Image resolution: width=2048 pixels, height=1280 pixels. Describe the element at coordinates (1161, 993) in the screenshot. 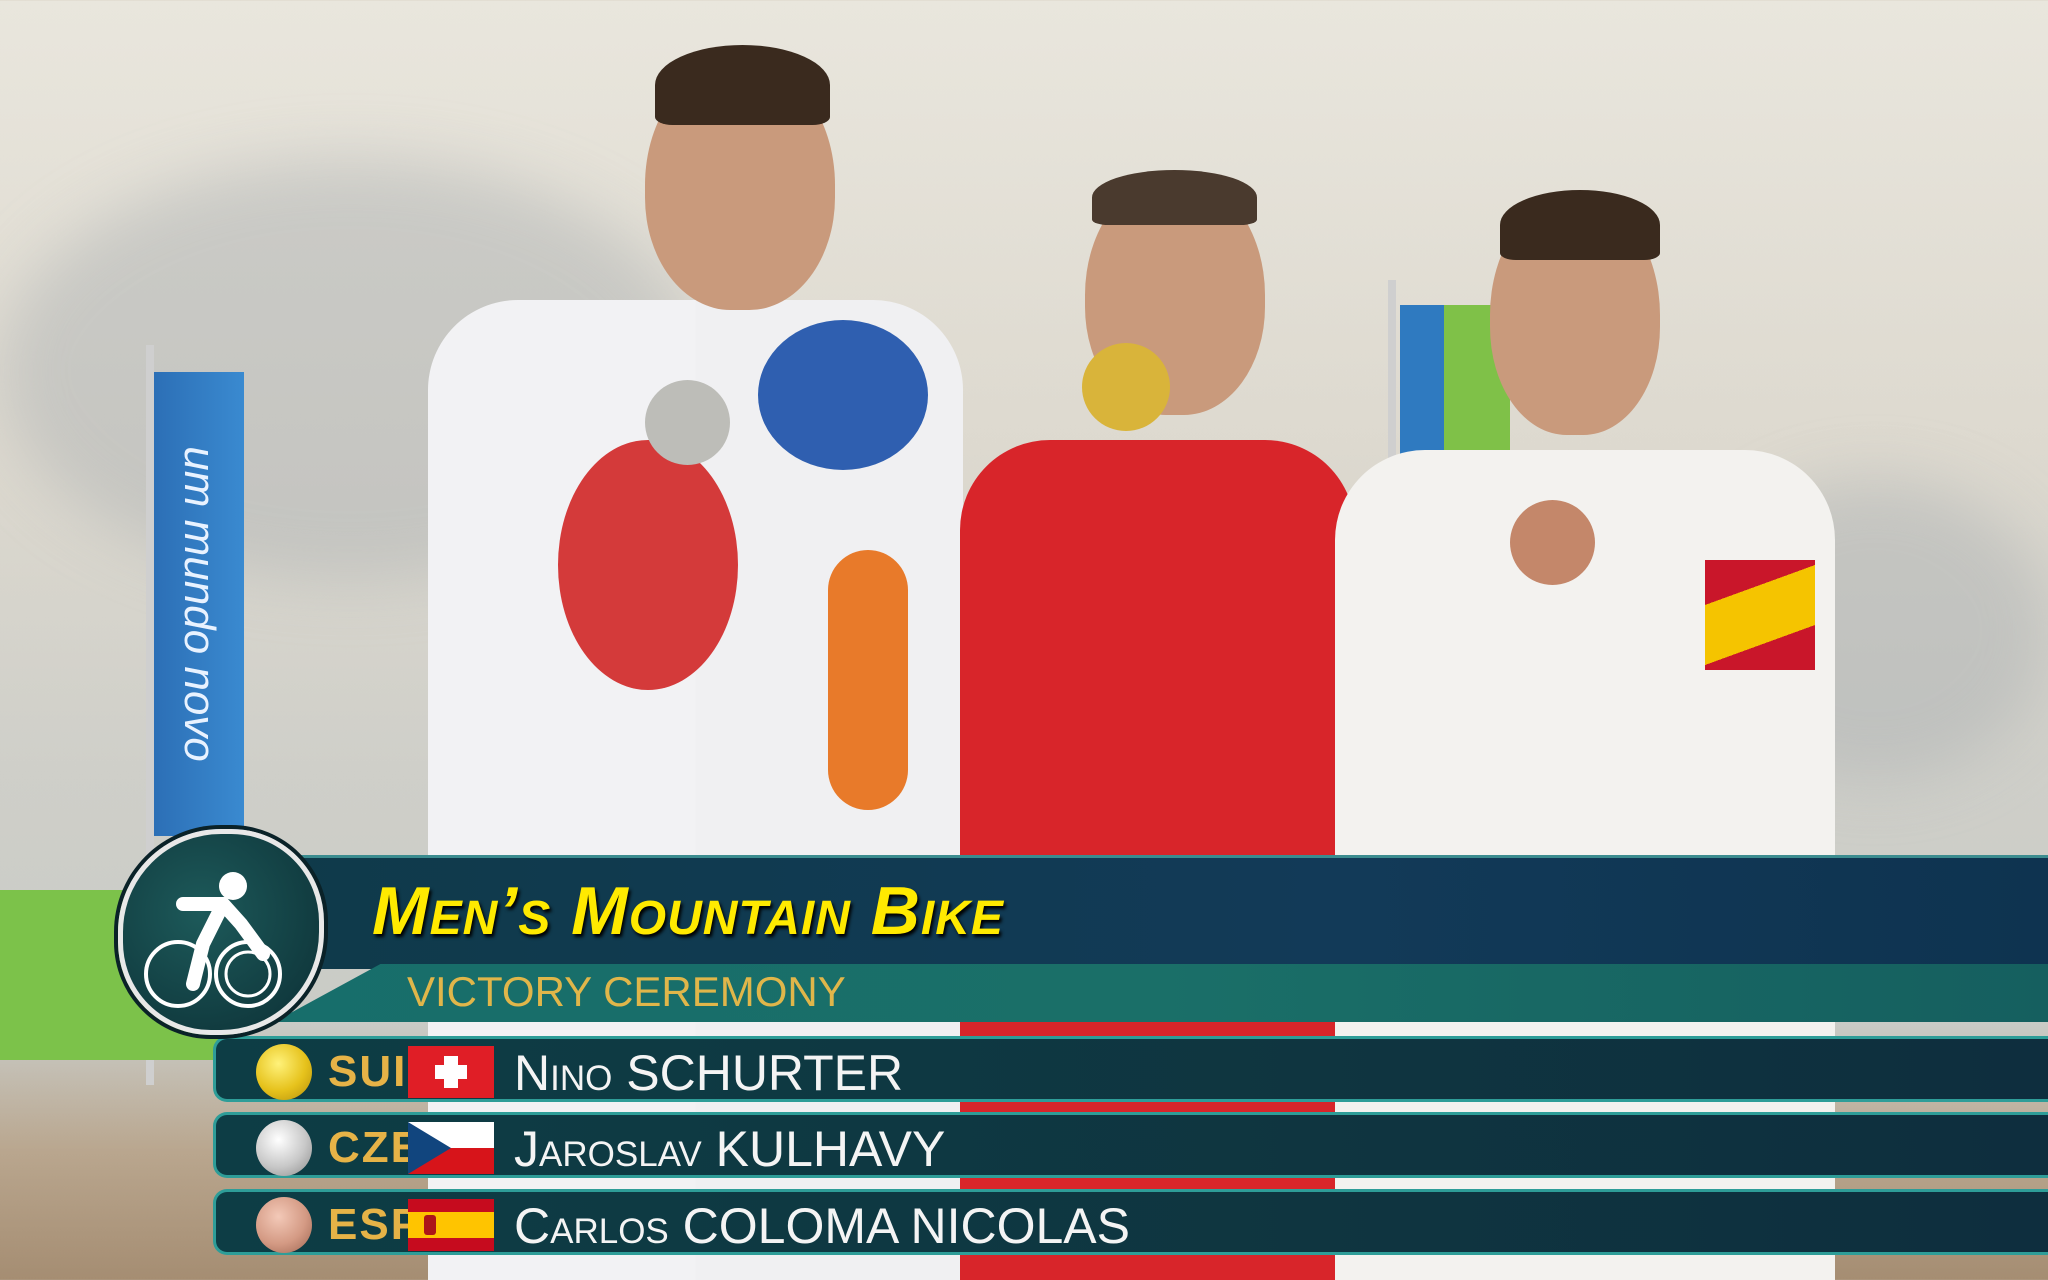

I see `subtitle-bar` at that location.